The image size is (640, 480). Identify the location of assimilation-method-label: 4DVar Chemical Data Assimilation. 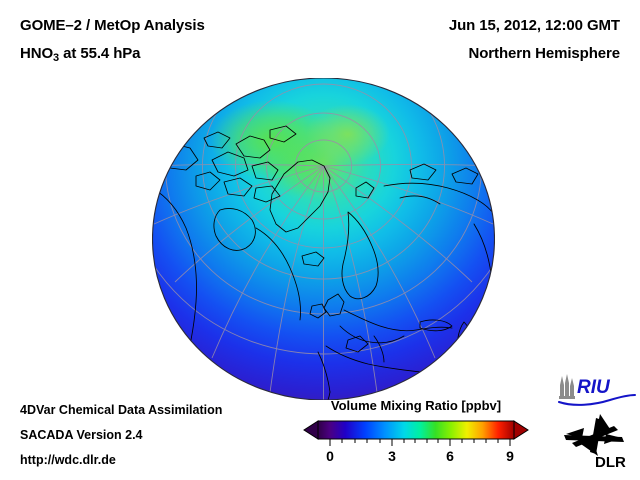
(121, 410).